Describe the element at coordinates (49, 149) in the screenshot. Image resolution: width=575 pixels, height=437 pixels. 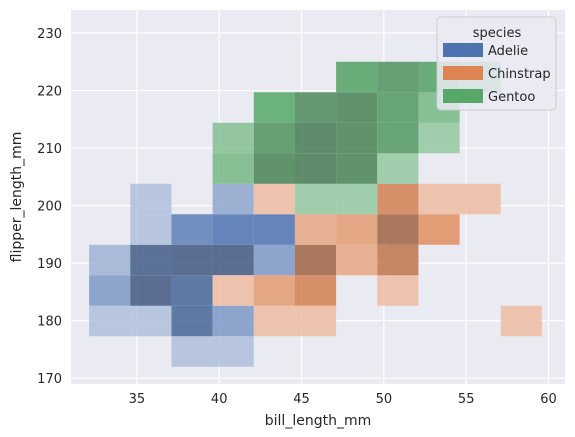
I see `y-tick-label-210: 210` at that location.